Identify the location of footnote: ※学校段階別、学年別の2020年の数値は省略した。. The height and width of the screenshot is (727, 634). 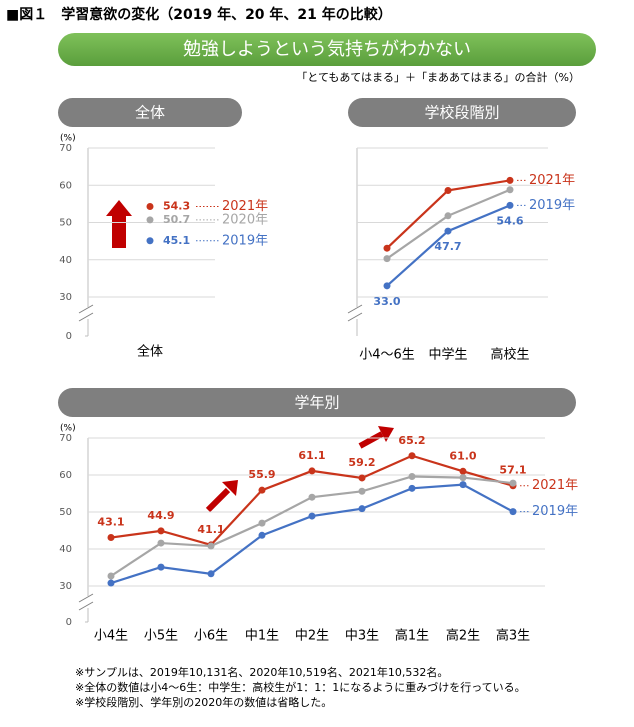
(203, 702).